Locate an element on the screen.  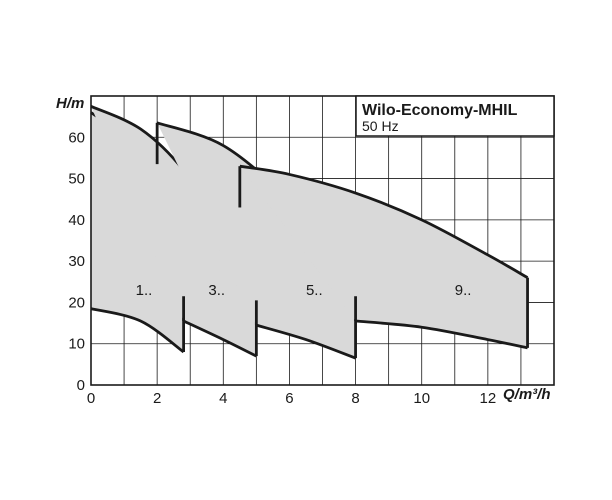
y-tick-label: 50 is located at coordinates (76, 179).